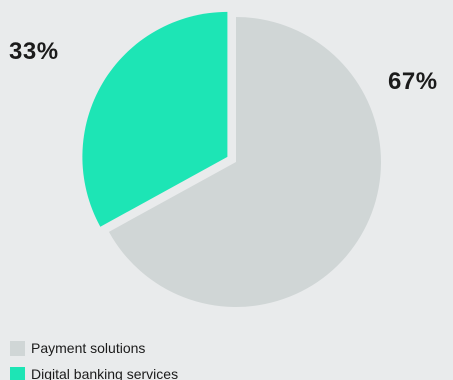  Describe the element at coordinates (413, 81) in the screenshot. I see `slice-label-payment-solutions: 67%` at that location.